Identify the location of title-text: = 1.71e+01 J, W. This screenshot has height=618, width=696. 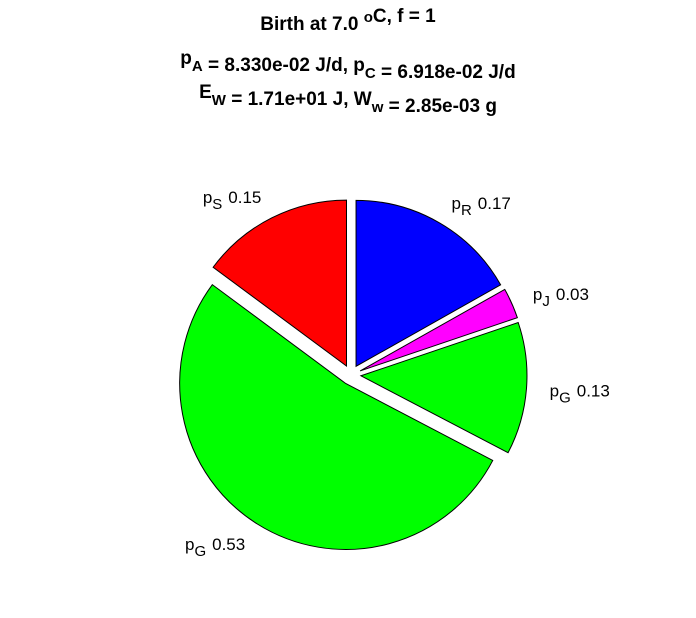
(299, 99).